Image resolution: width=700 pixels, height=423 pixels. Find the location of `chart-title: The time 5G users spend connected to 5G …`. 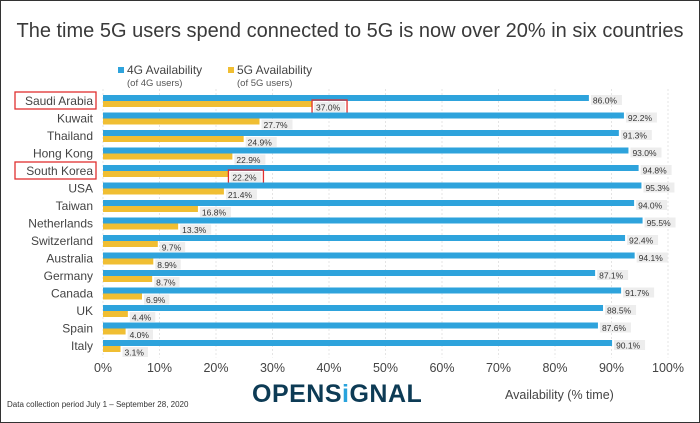

chart-title: The time 5G users spend connected to 5G … is located at coordinates (350, 31).